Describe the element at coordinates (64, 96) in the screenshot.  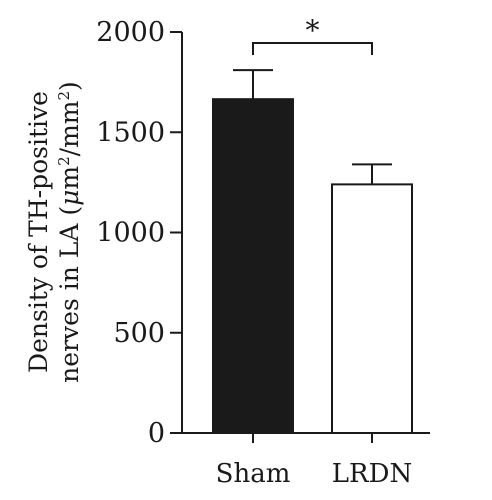
I see `y-axis-label-sup2: 2` at that location.